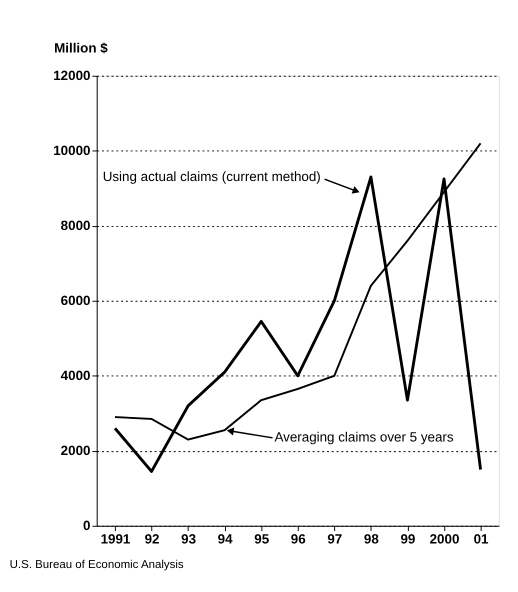  I want to click on x-tick-label: 92, so click(152, 539).